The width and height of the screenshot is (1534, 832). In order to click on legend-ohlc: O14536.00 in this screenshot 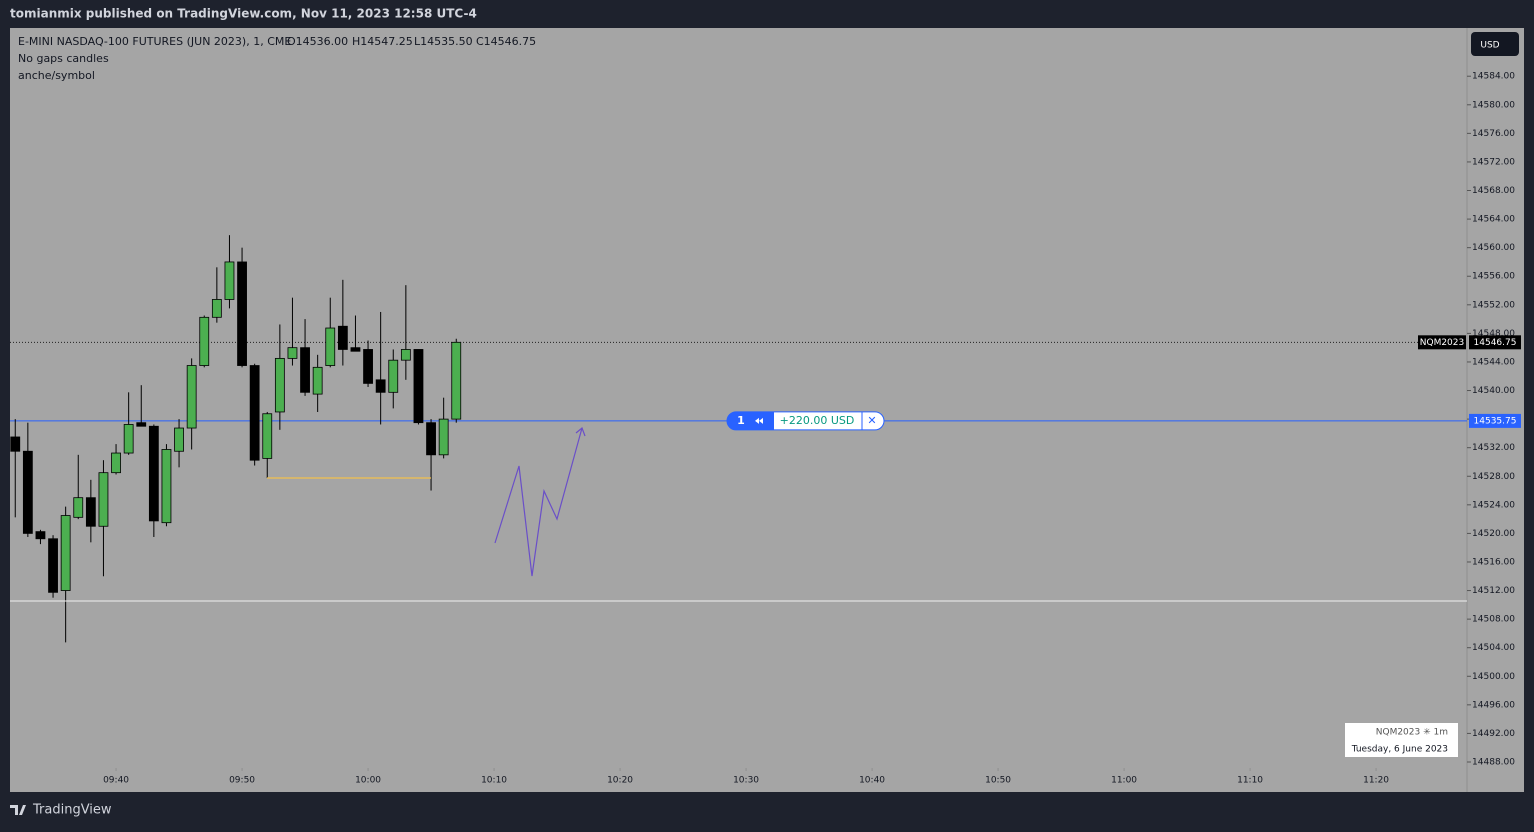, I will do `click(317, 41)`.